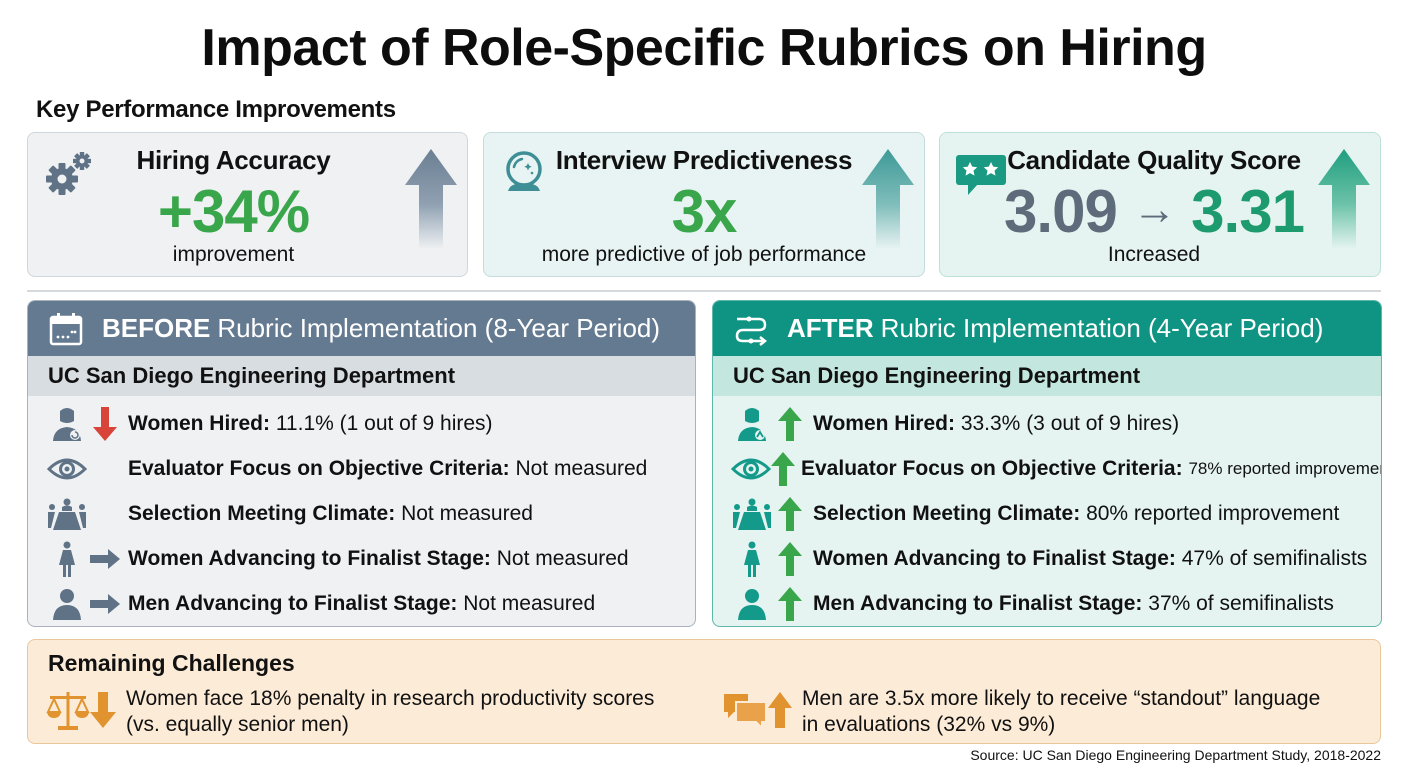  What do you see at coordinates (233, 160) in the screenshot?
I see `kpi-title: Hiring Accuracy` at bounding box center [233, 160].